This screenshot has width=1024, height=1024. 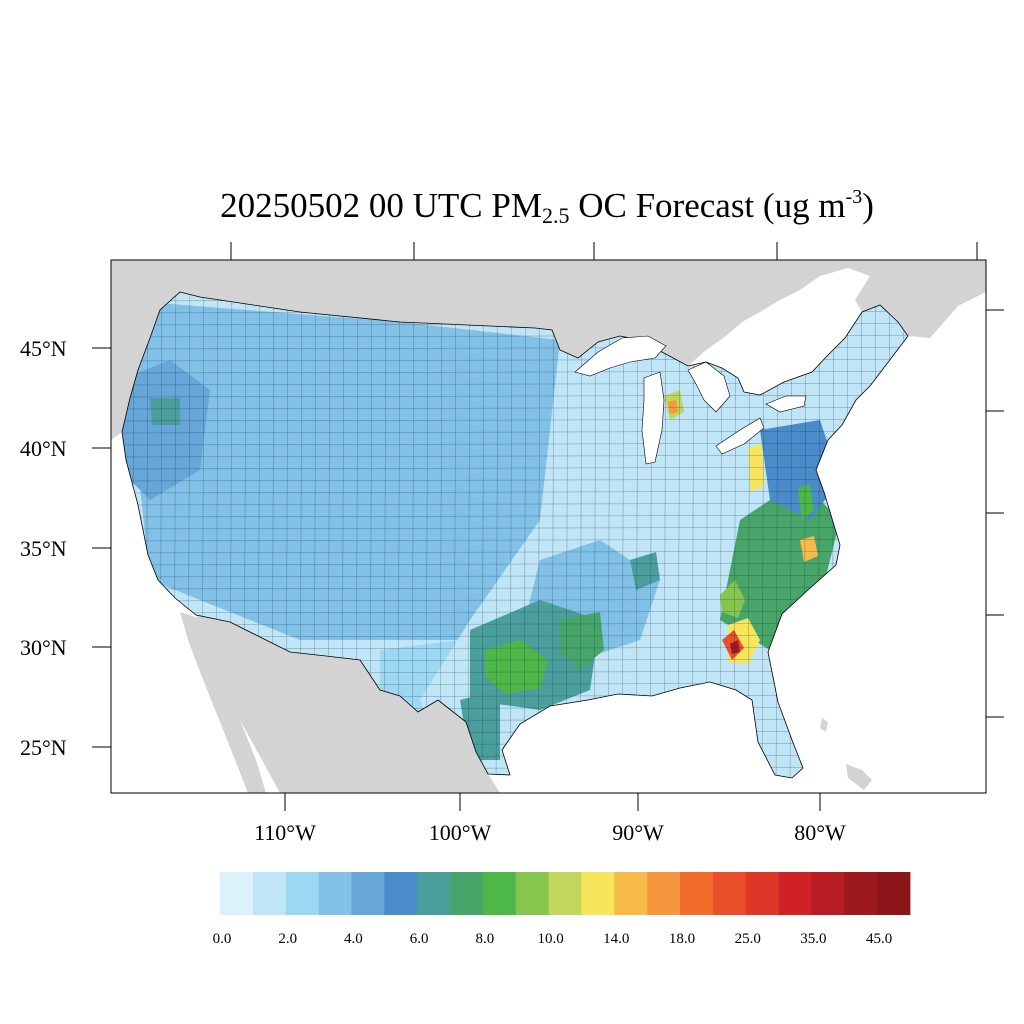 What do you see at coordinates (419, 939) in the screenshot?
I see `colorbar-label-3: 6.0` at bounding box center [419, 939].